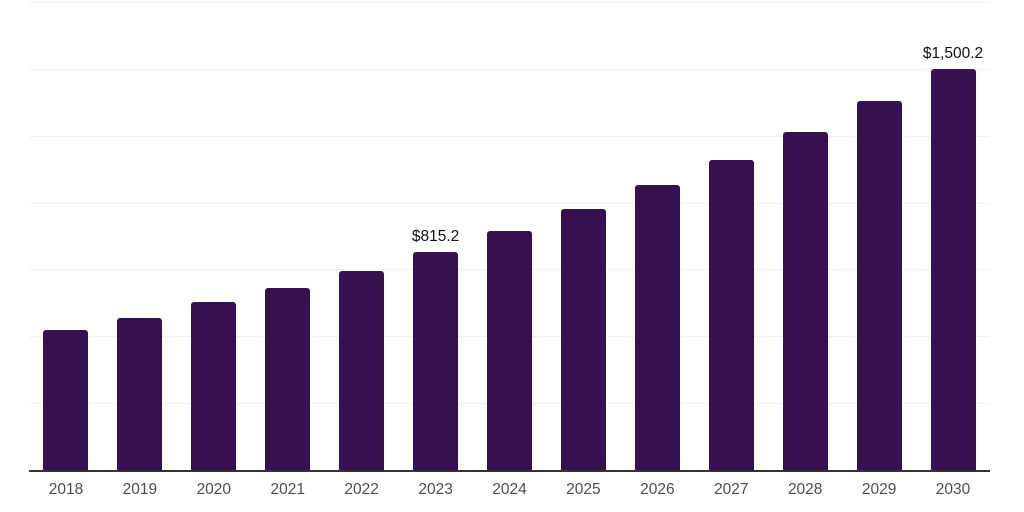 This screenshot has width=1024, height=512. Describe the element at coordinates (657, 489) in the screenshot. I see `tick-label-2026: 2026` at that location.